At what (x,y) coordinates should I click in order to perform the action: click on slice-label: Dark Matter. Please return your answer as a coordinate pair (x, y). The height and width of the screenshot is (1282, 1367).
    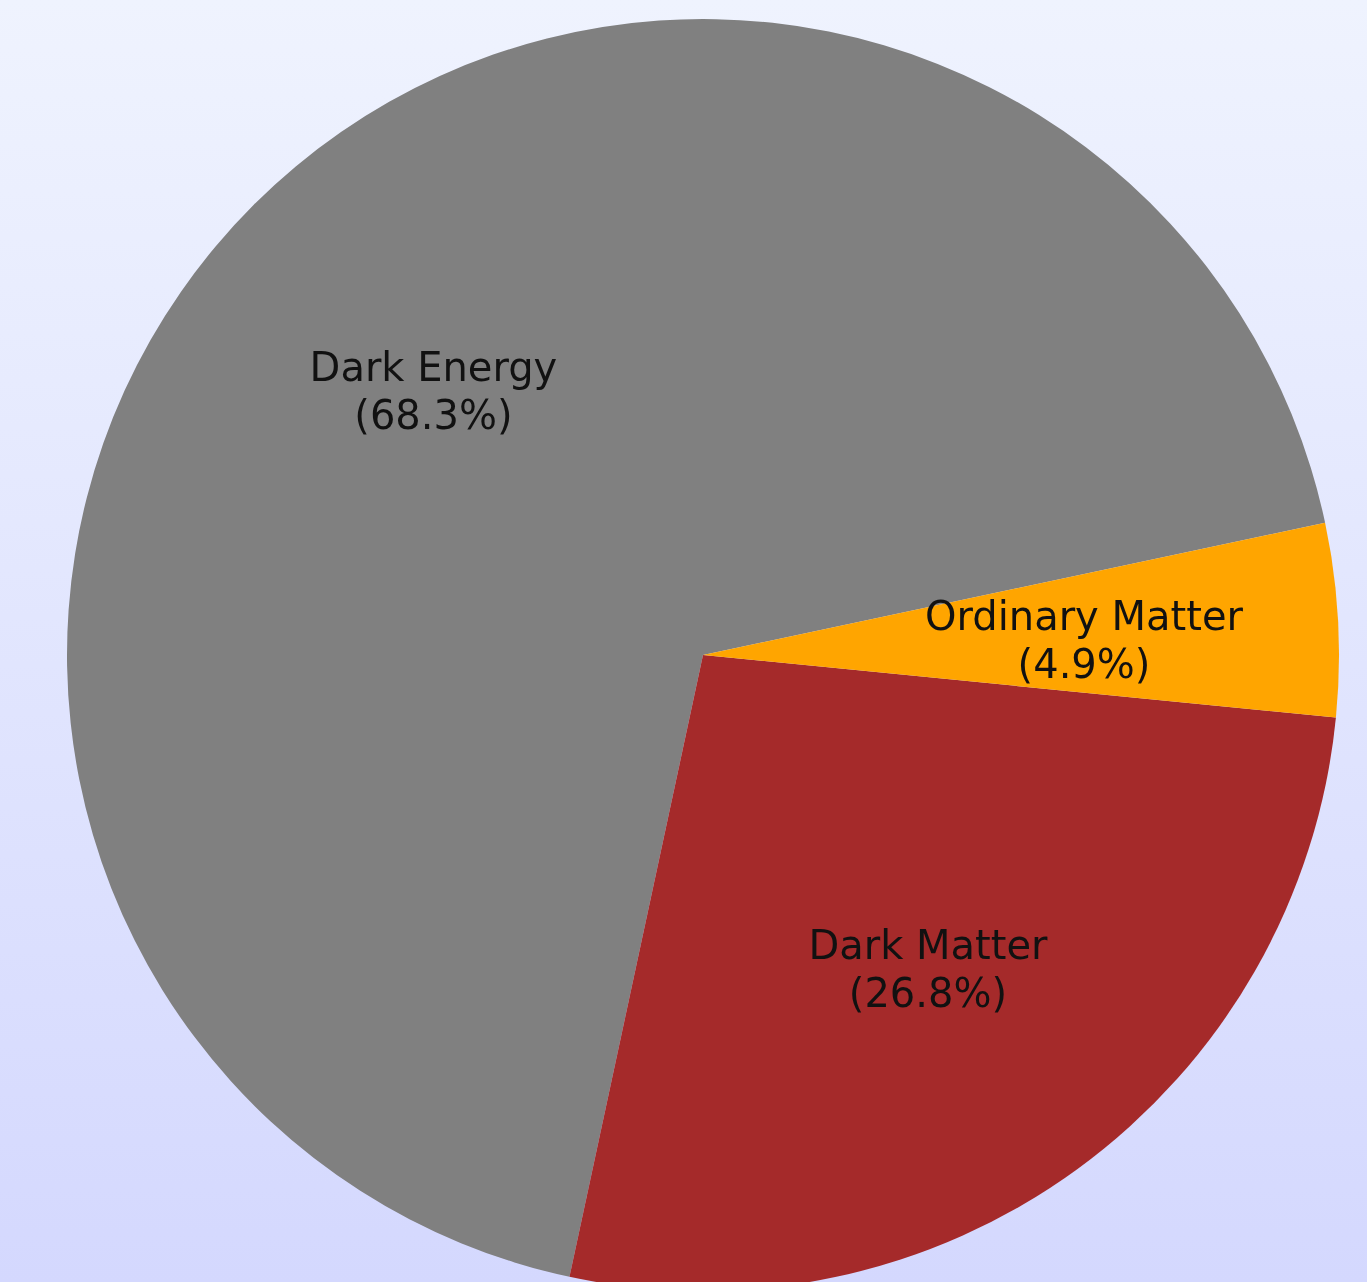
    Looking at the image, I should click on (928, 945).